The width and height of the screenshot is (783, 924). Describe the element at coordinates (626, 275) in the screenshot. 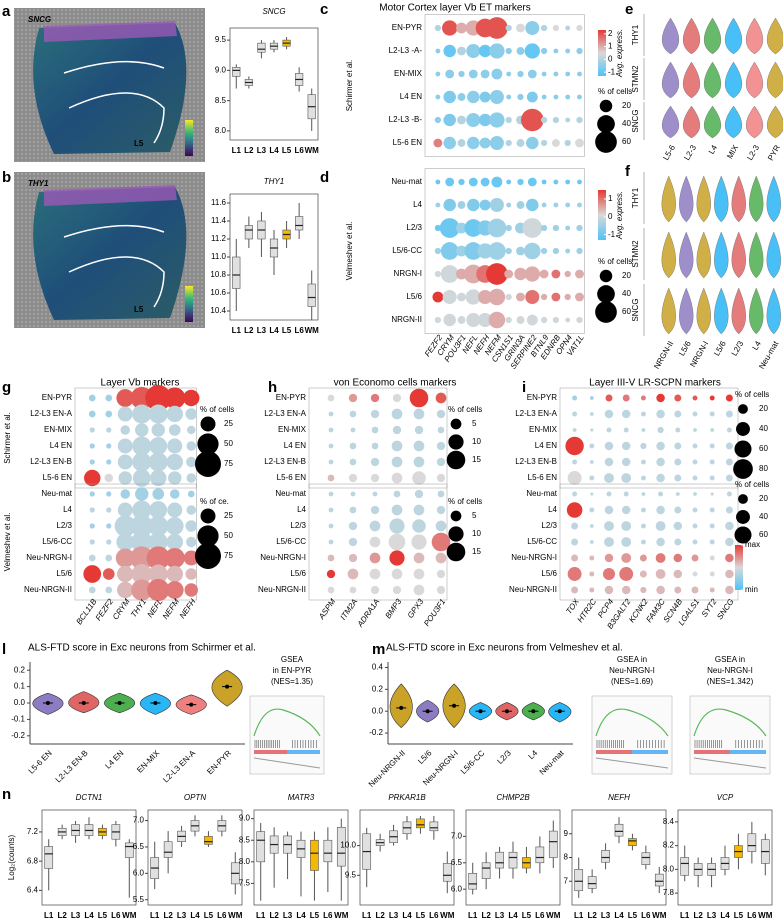

I see `legend-label: 20` at that location.